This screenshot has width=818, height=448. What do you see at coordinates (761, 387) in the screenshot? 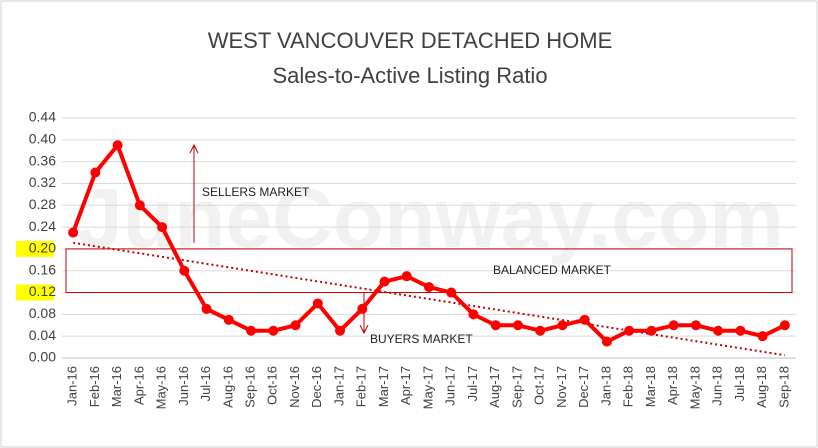
I see `x-tick-label: Aug-18` at bounding box center [761, 387].